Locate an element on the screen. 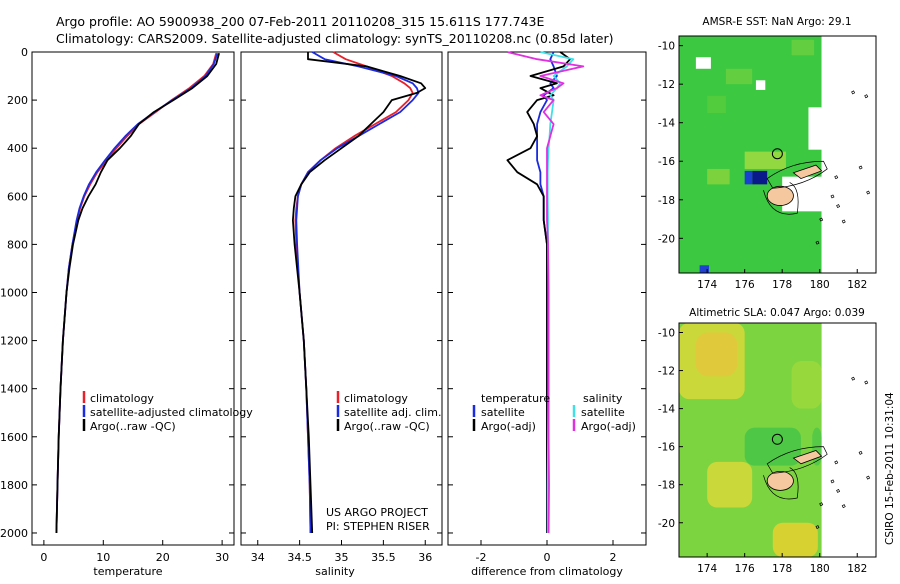  x-tick-label: 36 is located at coordinates (425, 557).